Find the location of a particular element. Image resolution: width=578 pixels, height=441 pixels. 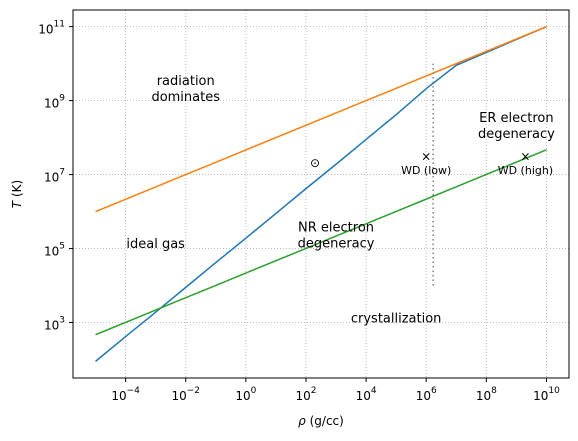

y-tick-label: 10⁷ is located at coordinates (54, 175).